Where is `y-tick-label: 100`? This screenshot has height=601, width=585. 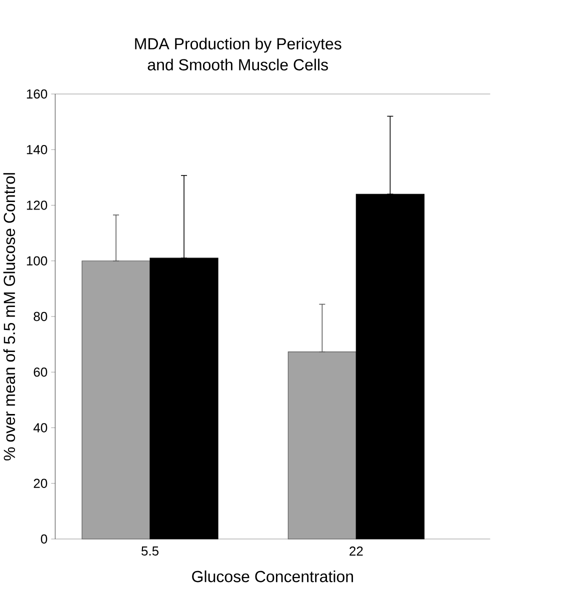
y-tick-label: 100 is located at coordinates (37, 261).